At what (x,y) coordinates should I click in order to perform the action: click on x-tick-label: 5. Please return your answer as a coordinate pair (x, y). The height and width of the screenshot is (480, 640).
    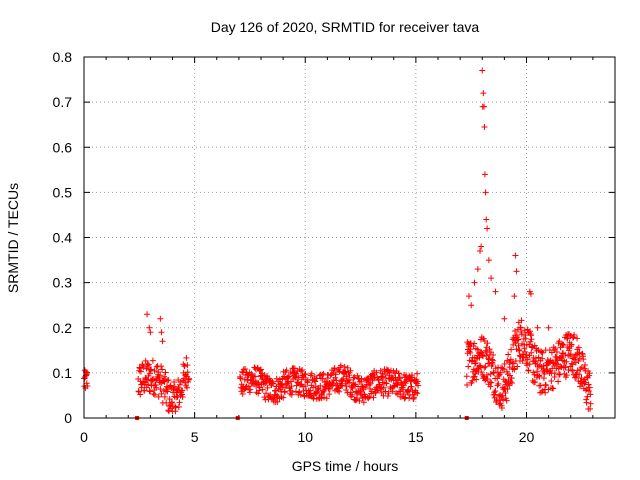
    Looking at the image, I should click on (195, 437).